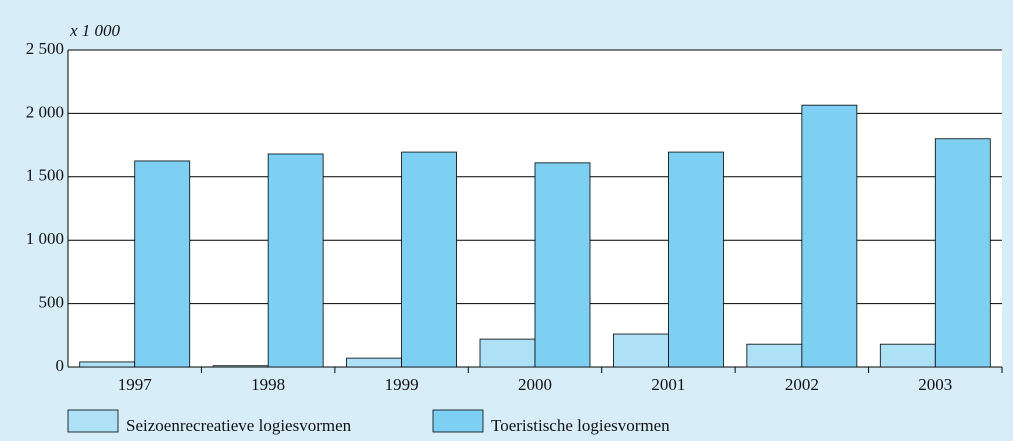  What do you see at coordinates (535, 384) in the screenshot?
I see `x-tick-label: 2000` at bounding box center [535, 384].